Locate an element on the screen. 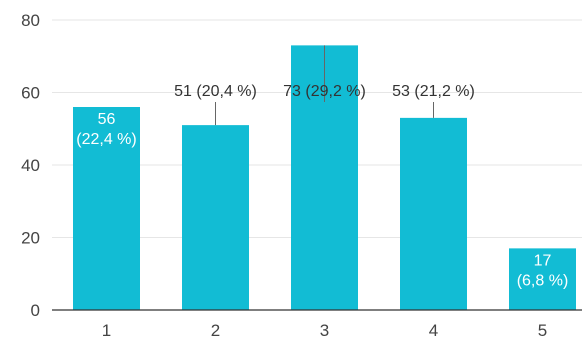 The image size is (587, 341). data-label: (22,4 %) is located at coordinates (106, 139).